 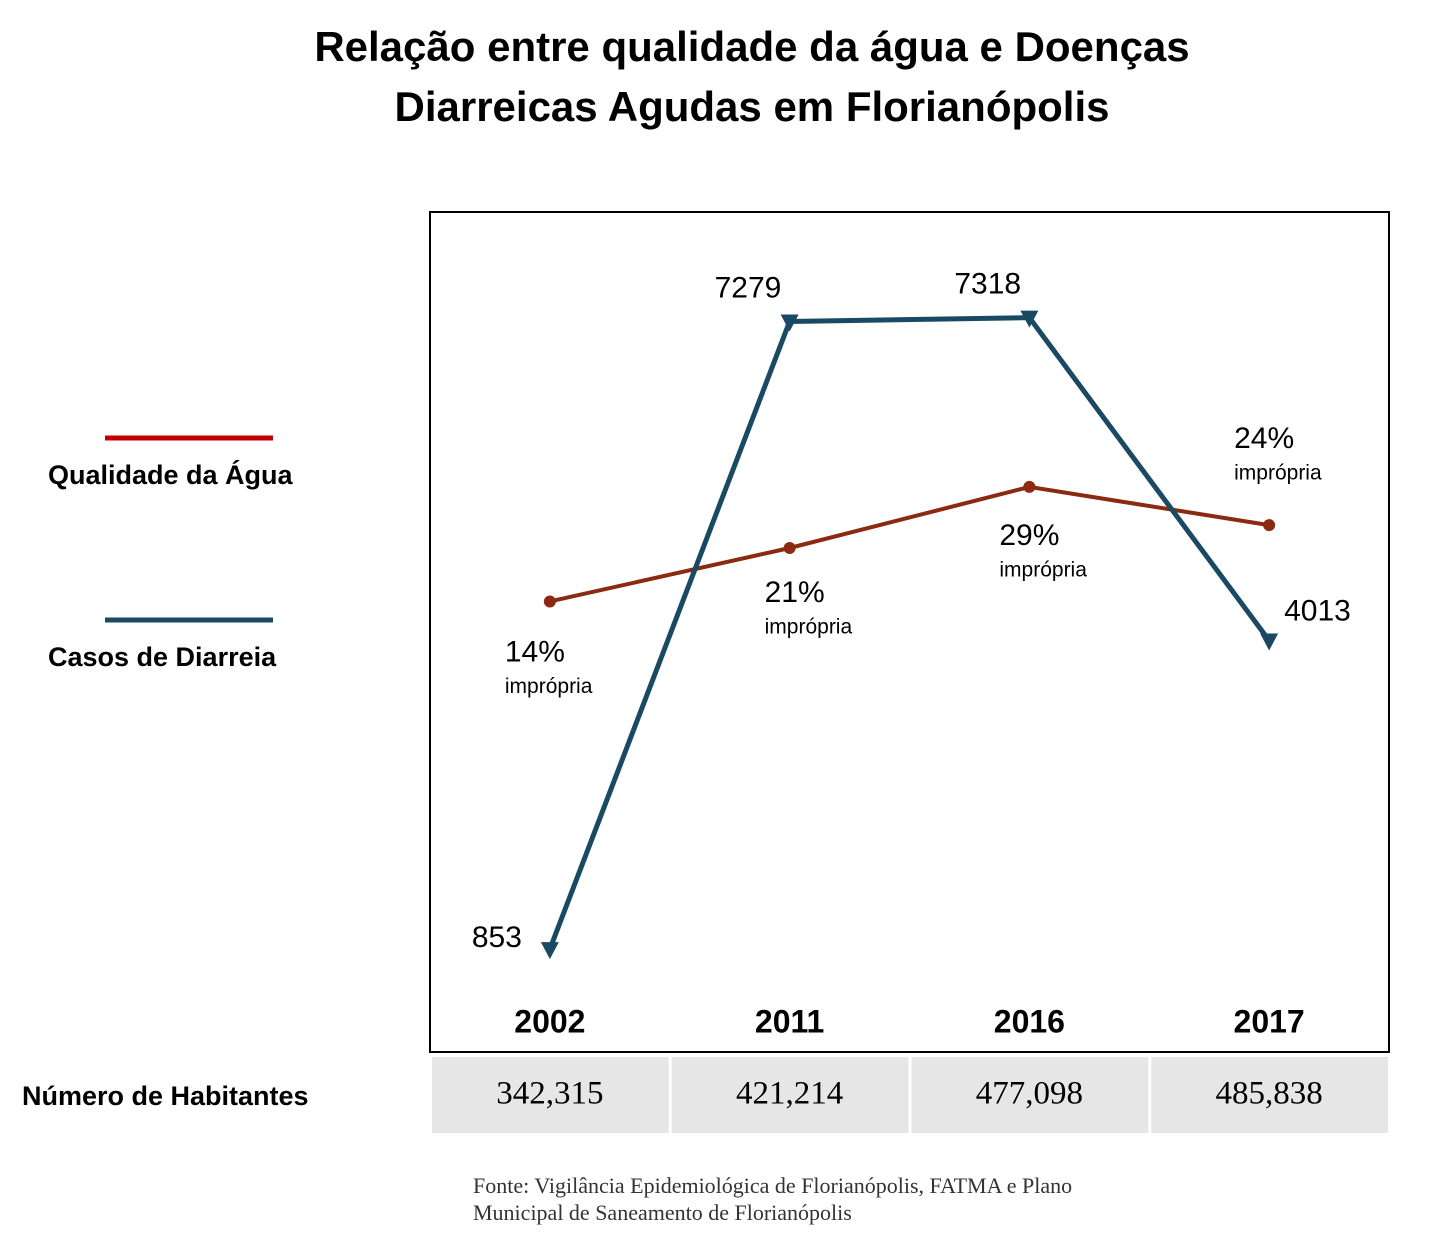 I want to click on value-label: 24%, so click(x=1264, y=438).